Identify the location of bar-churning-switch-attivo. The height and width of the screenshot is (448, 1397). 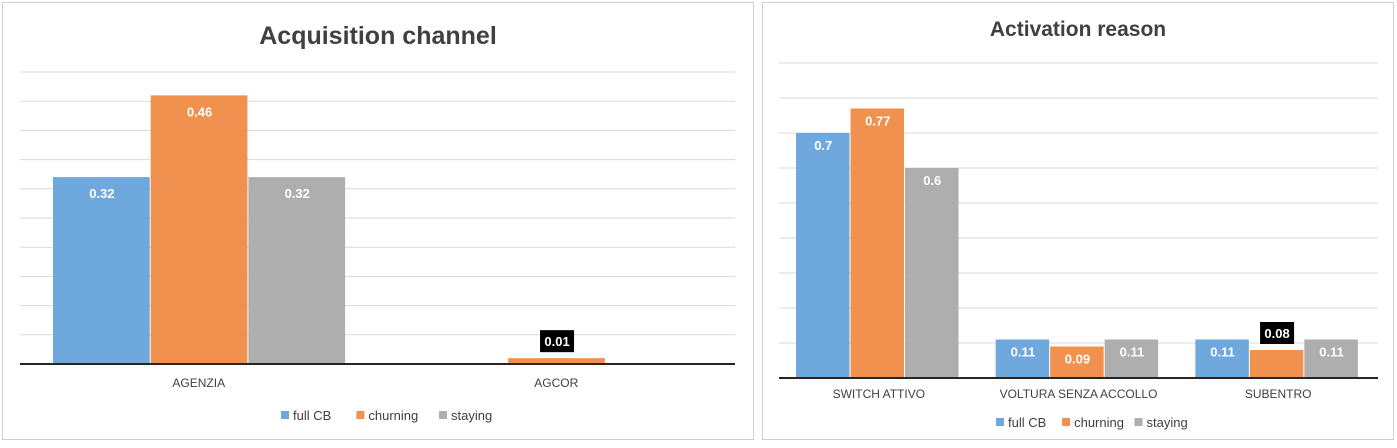
(877, 243).